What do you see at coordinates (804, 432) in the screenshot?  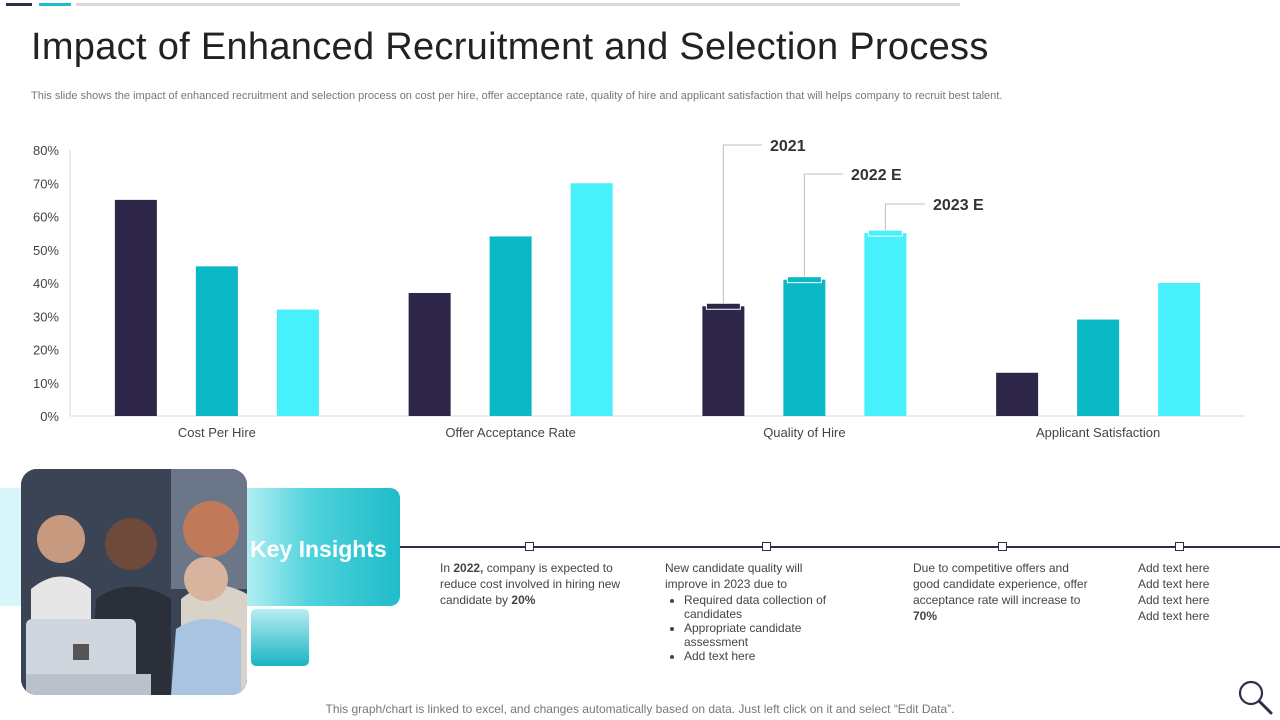 I see `x-tick-label: Quality of Hire` at bounding box center [804, 432].